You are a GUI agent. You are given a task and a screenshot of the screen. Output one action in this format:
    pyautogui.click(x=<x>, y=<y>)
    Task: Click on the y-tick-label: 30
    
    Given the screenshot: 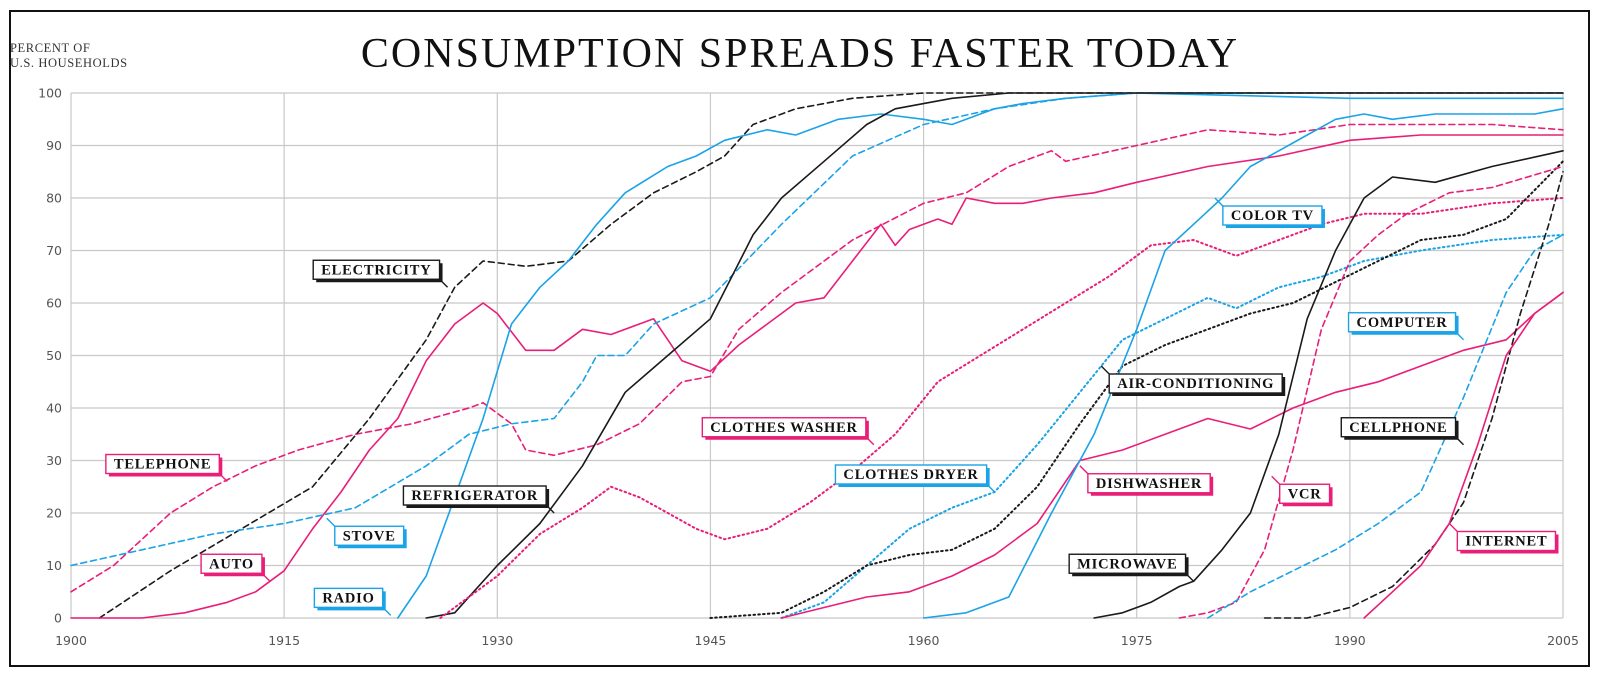 What is the action you would take?
    pyautogui.click(x=54, y=460)
    